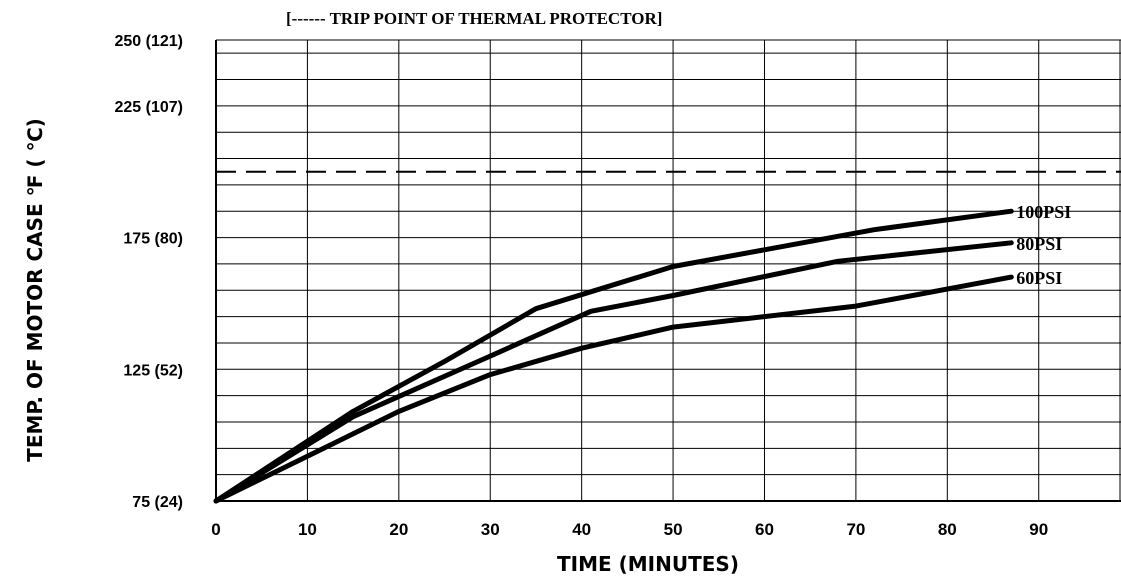  I want to click on x-tick-label: 40, so click(581, 529).